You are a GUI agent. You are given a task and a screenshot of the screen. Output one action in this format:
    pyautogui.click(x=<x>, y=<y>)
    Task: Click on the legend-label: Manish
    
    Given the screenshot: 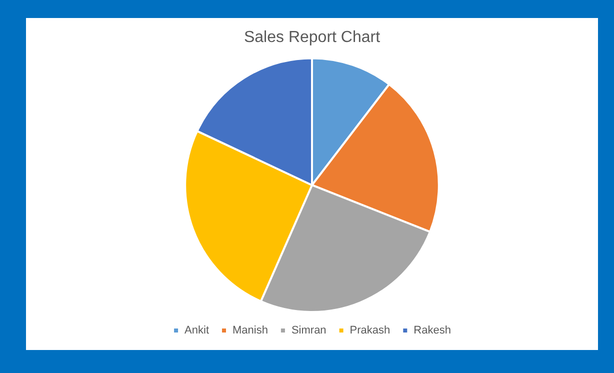 What is the action you would take?
    pyautogui.click(x=250, y=330)
    